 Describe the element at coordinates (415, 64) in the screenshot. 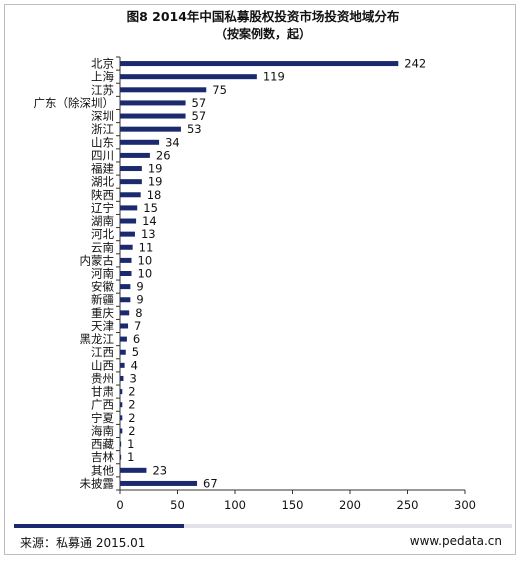

I see `data-label: 242` at that location.